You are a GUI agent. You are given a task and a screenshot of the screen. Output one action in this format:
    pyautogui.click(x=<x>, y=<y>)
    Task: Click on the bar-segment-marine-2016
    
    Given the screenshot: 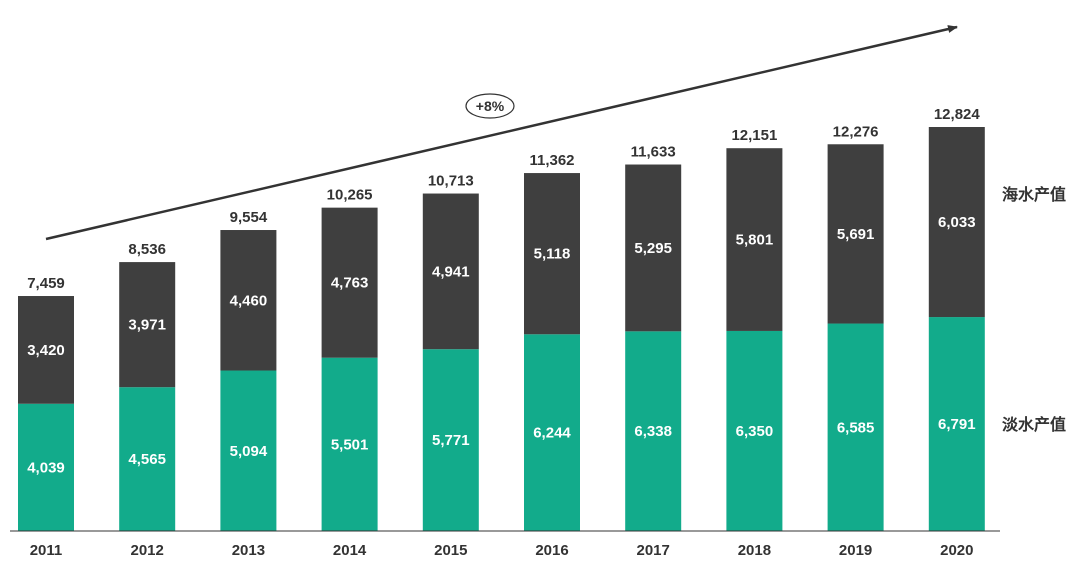 What is the action you would take?
    pyautogui.click(x=552, y=254)
    